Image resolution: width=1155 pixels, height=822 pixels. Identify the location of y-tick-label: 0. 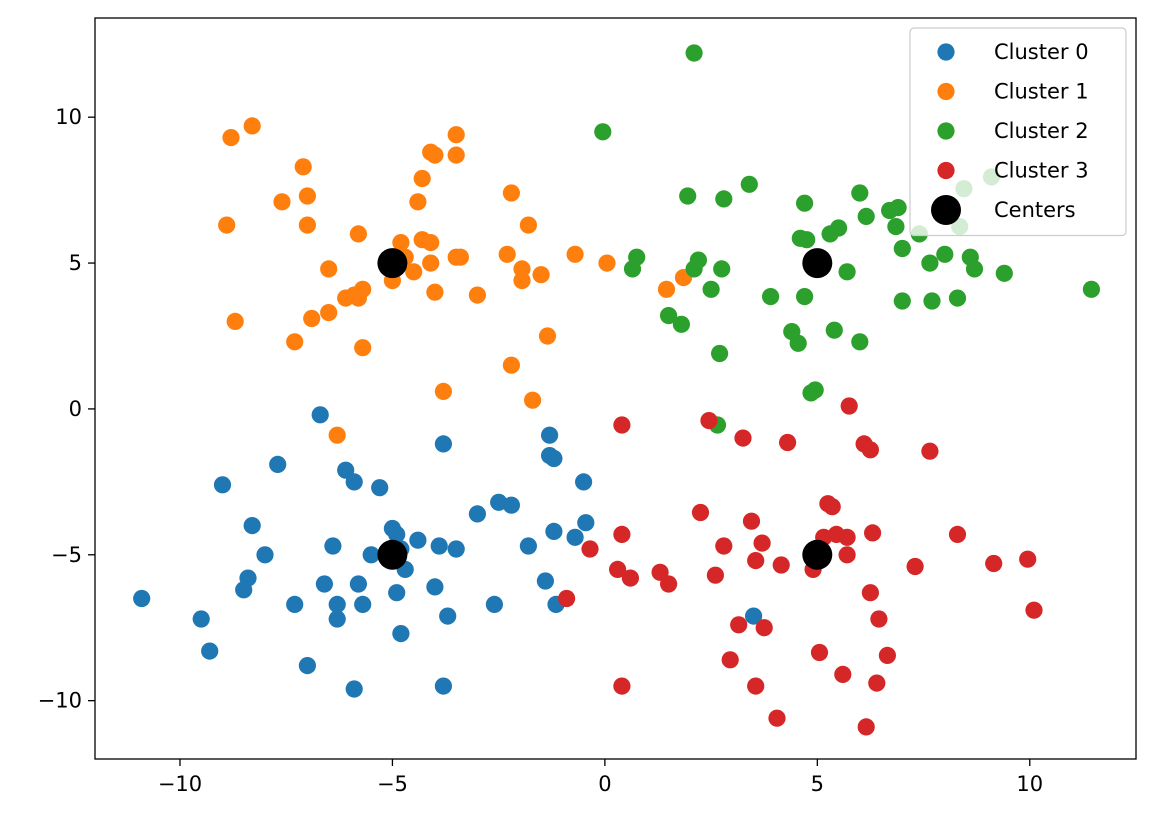
(75, 409).